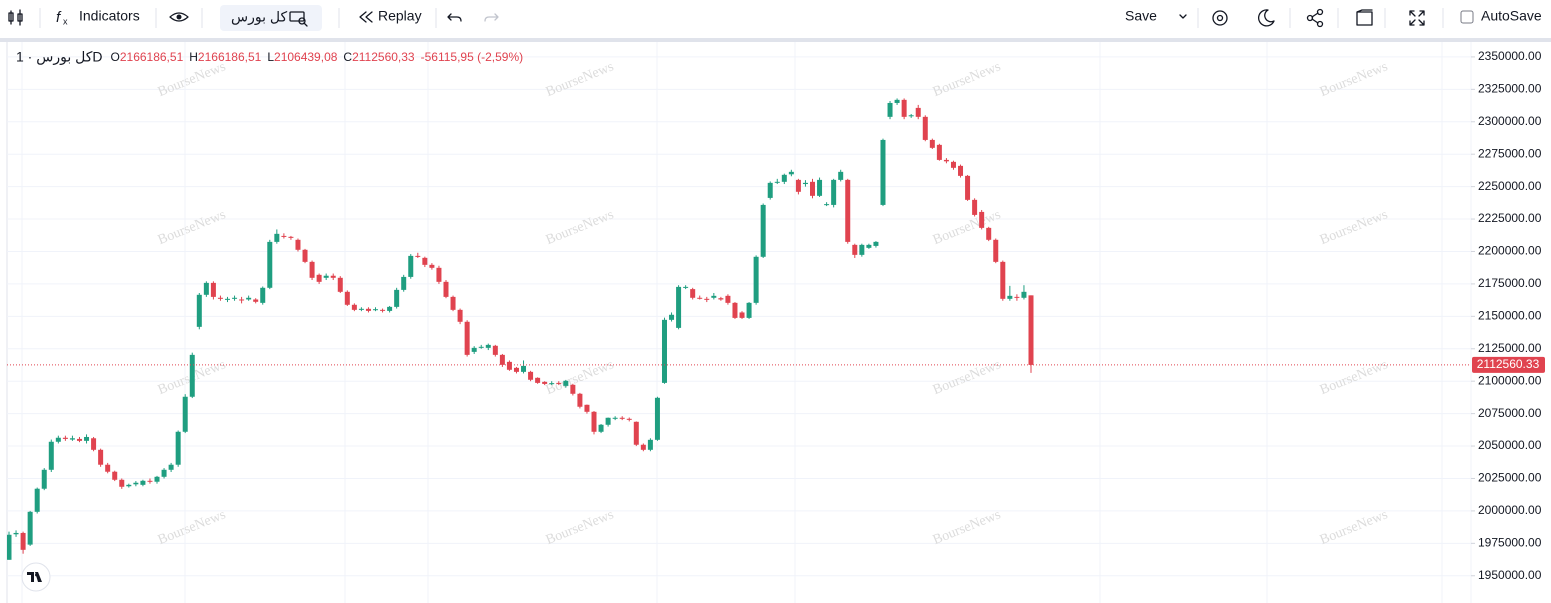 Image resolution: width=1551 pixels, height=603 pixels. Describe the element at coordinates (400, 16) in the screenshot. I see `replay-label: Replay` at that location.